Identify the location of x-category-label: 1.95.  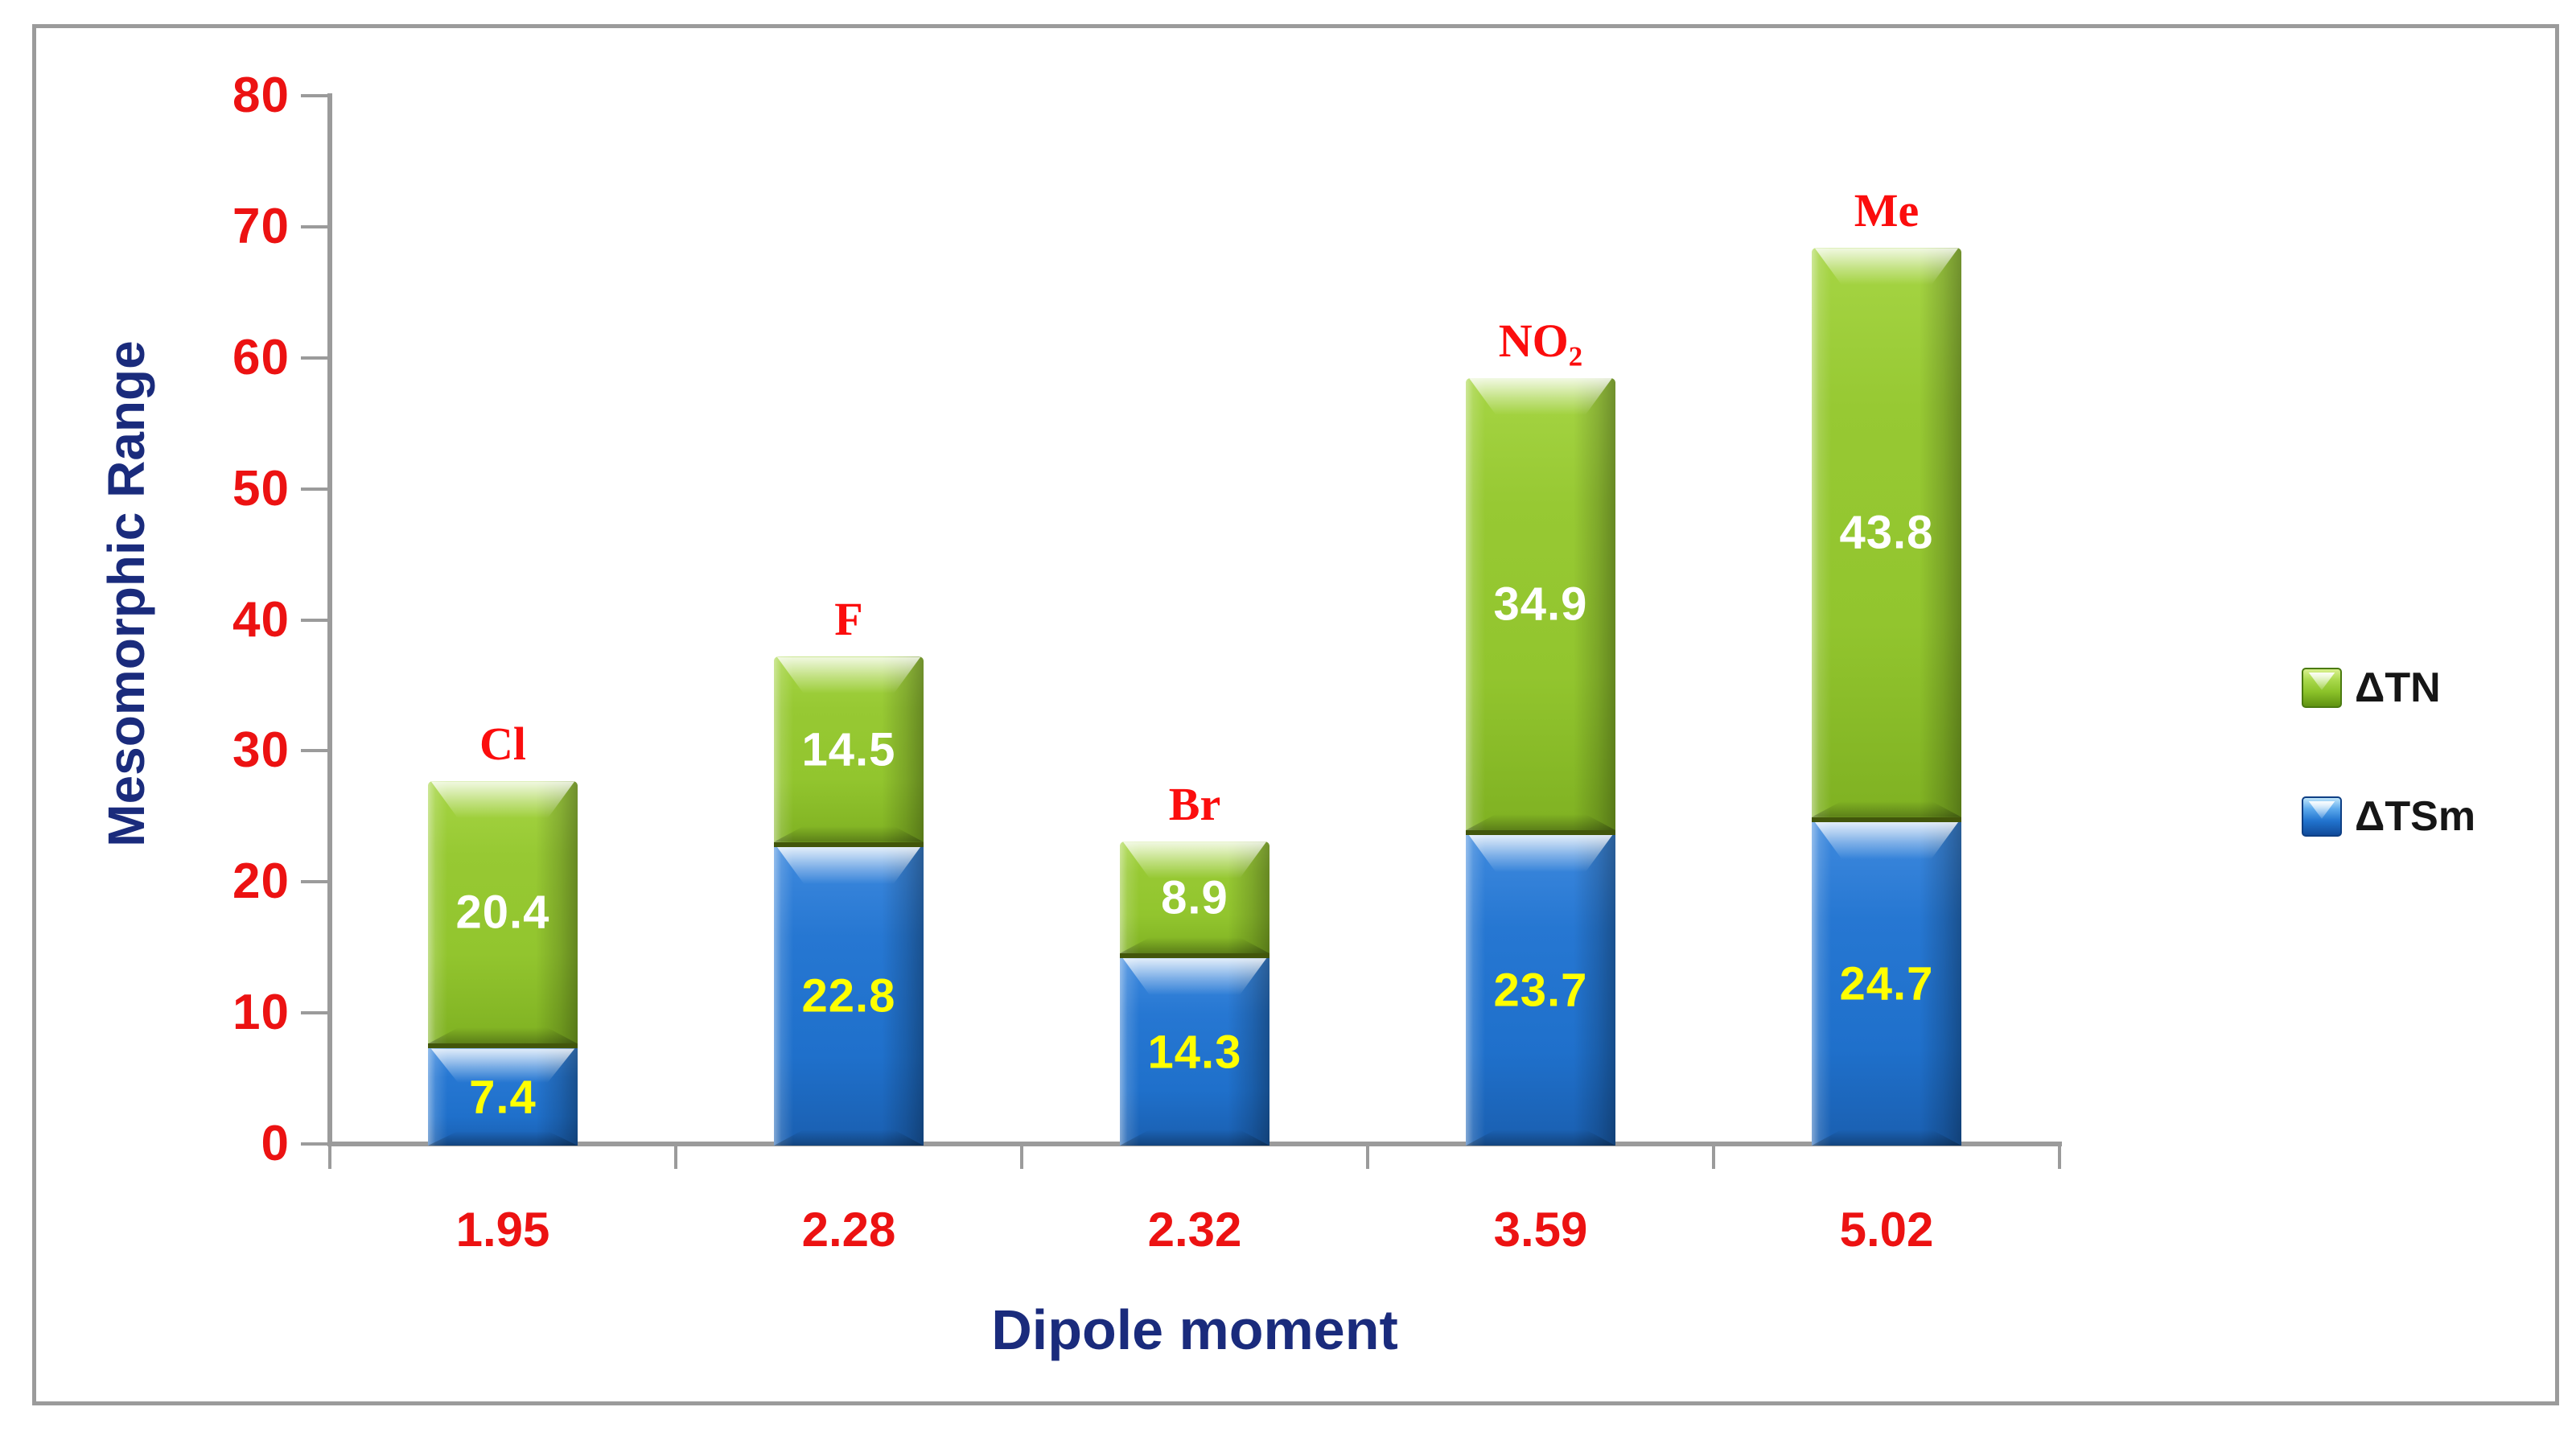
(502, 1230).